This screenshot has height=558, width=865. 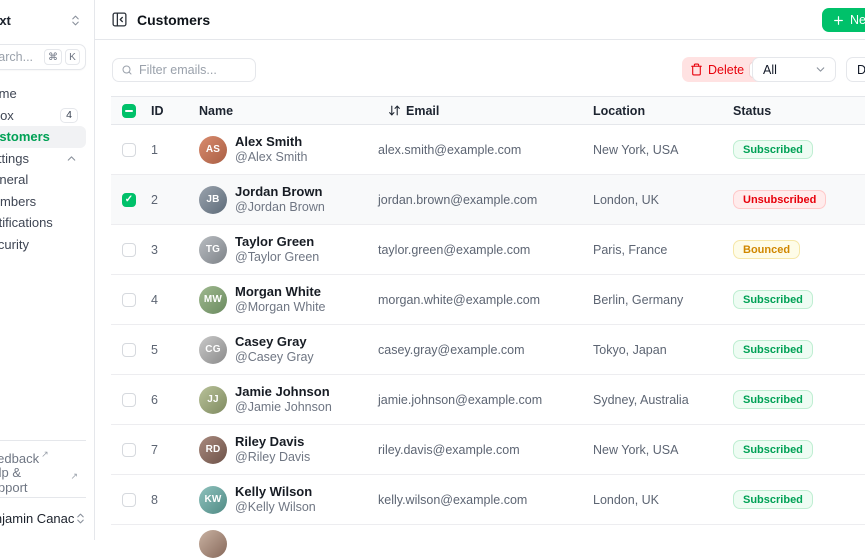 I want to click on sidebar-item-label: General, so click(x=14, y=180).